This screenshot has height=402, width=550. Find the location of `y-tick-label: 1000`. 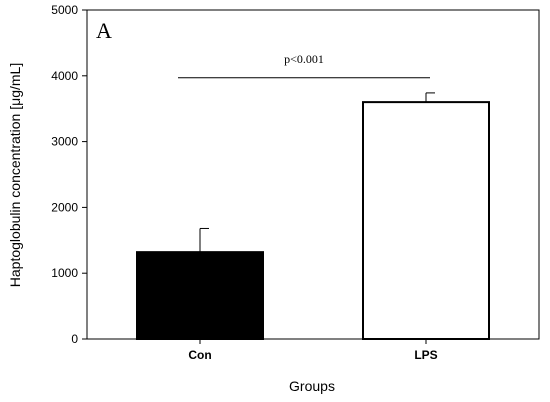

y-tick-label: 1000 is located at coordinates (64, 273).